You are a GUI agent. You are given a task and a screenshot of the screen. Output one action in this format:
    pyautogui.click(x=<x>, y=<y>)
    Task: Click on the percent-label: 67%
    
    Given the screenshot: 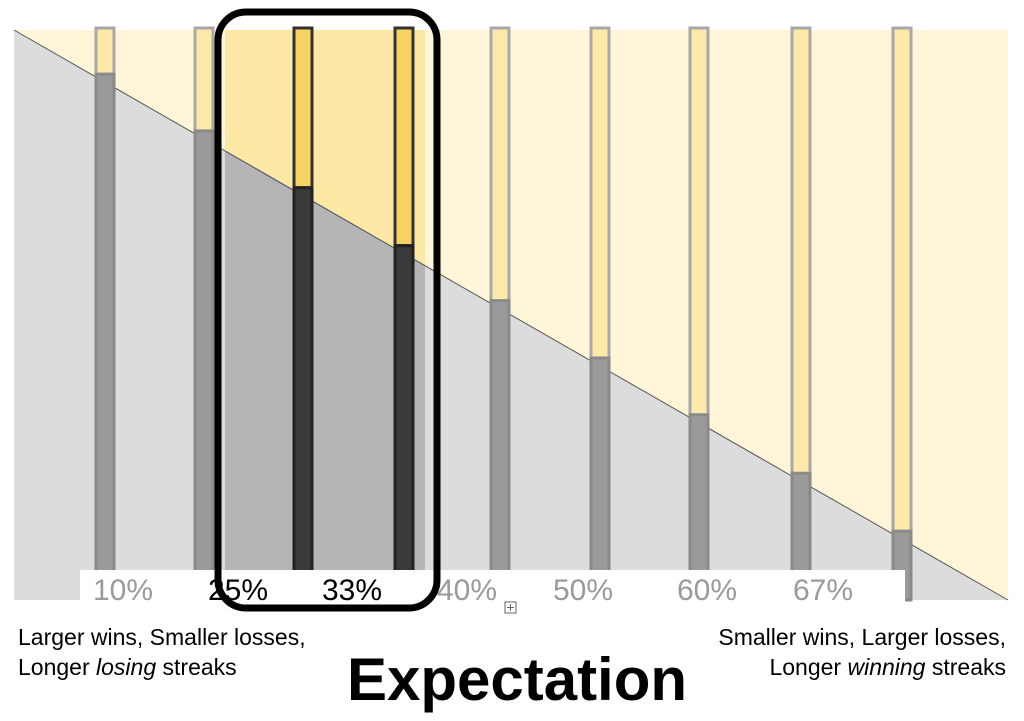 What is the action you would take?
    pyautogui.click(x=823, y=590)
    